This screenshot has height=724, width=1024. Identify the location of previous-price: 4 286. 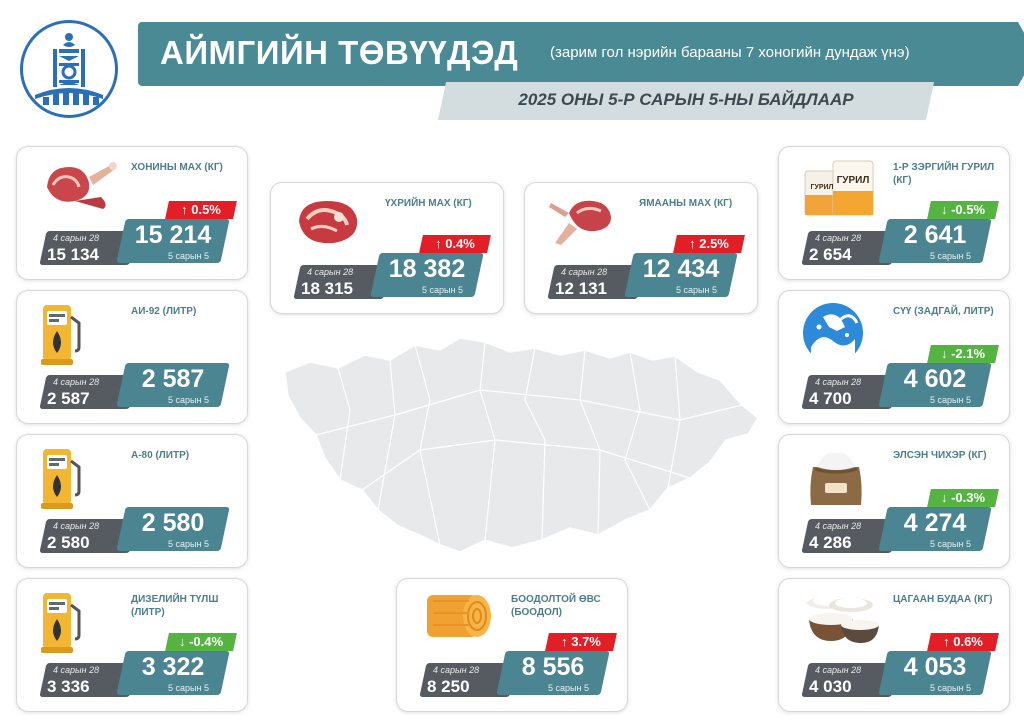
(830, 542).